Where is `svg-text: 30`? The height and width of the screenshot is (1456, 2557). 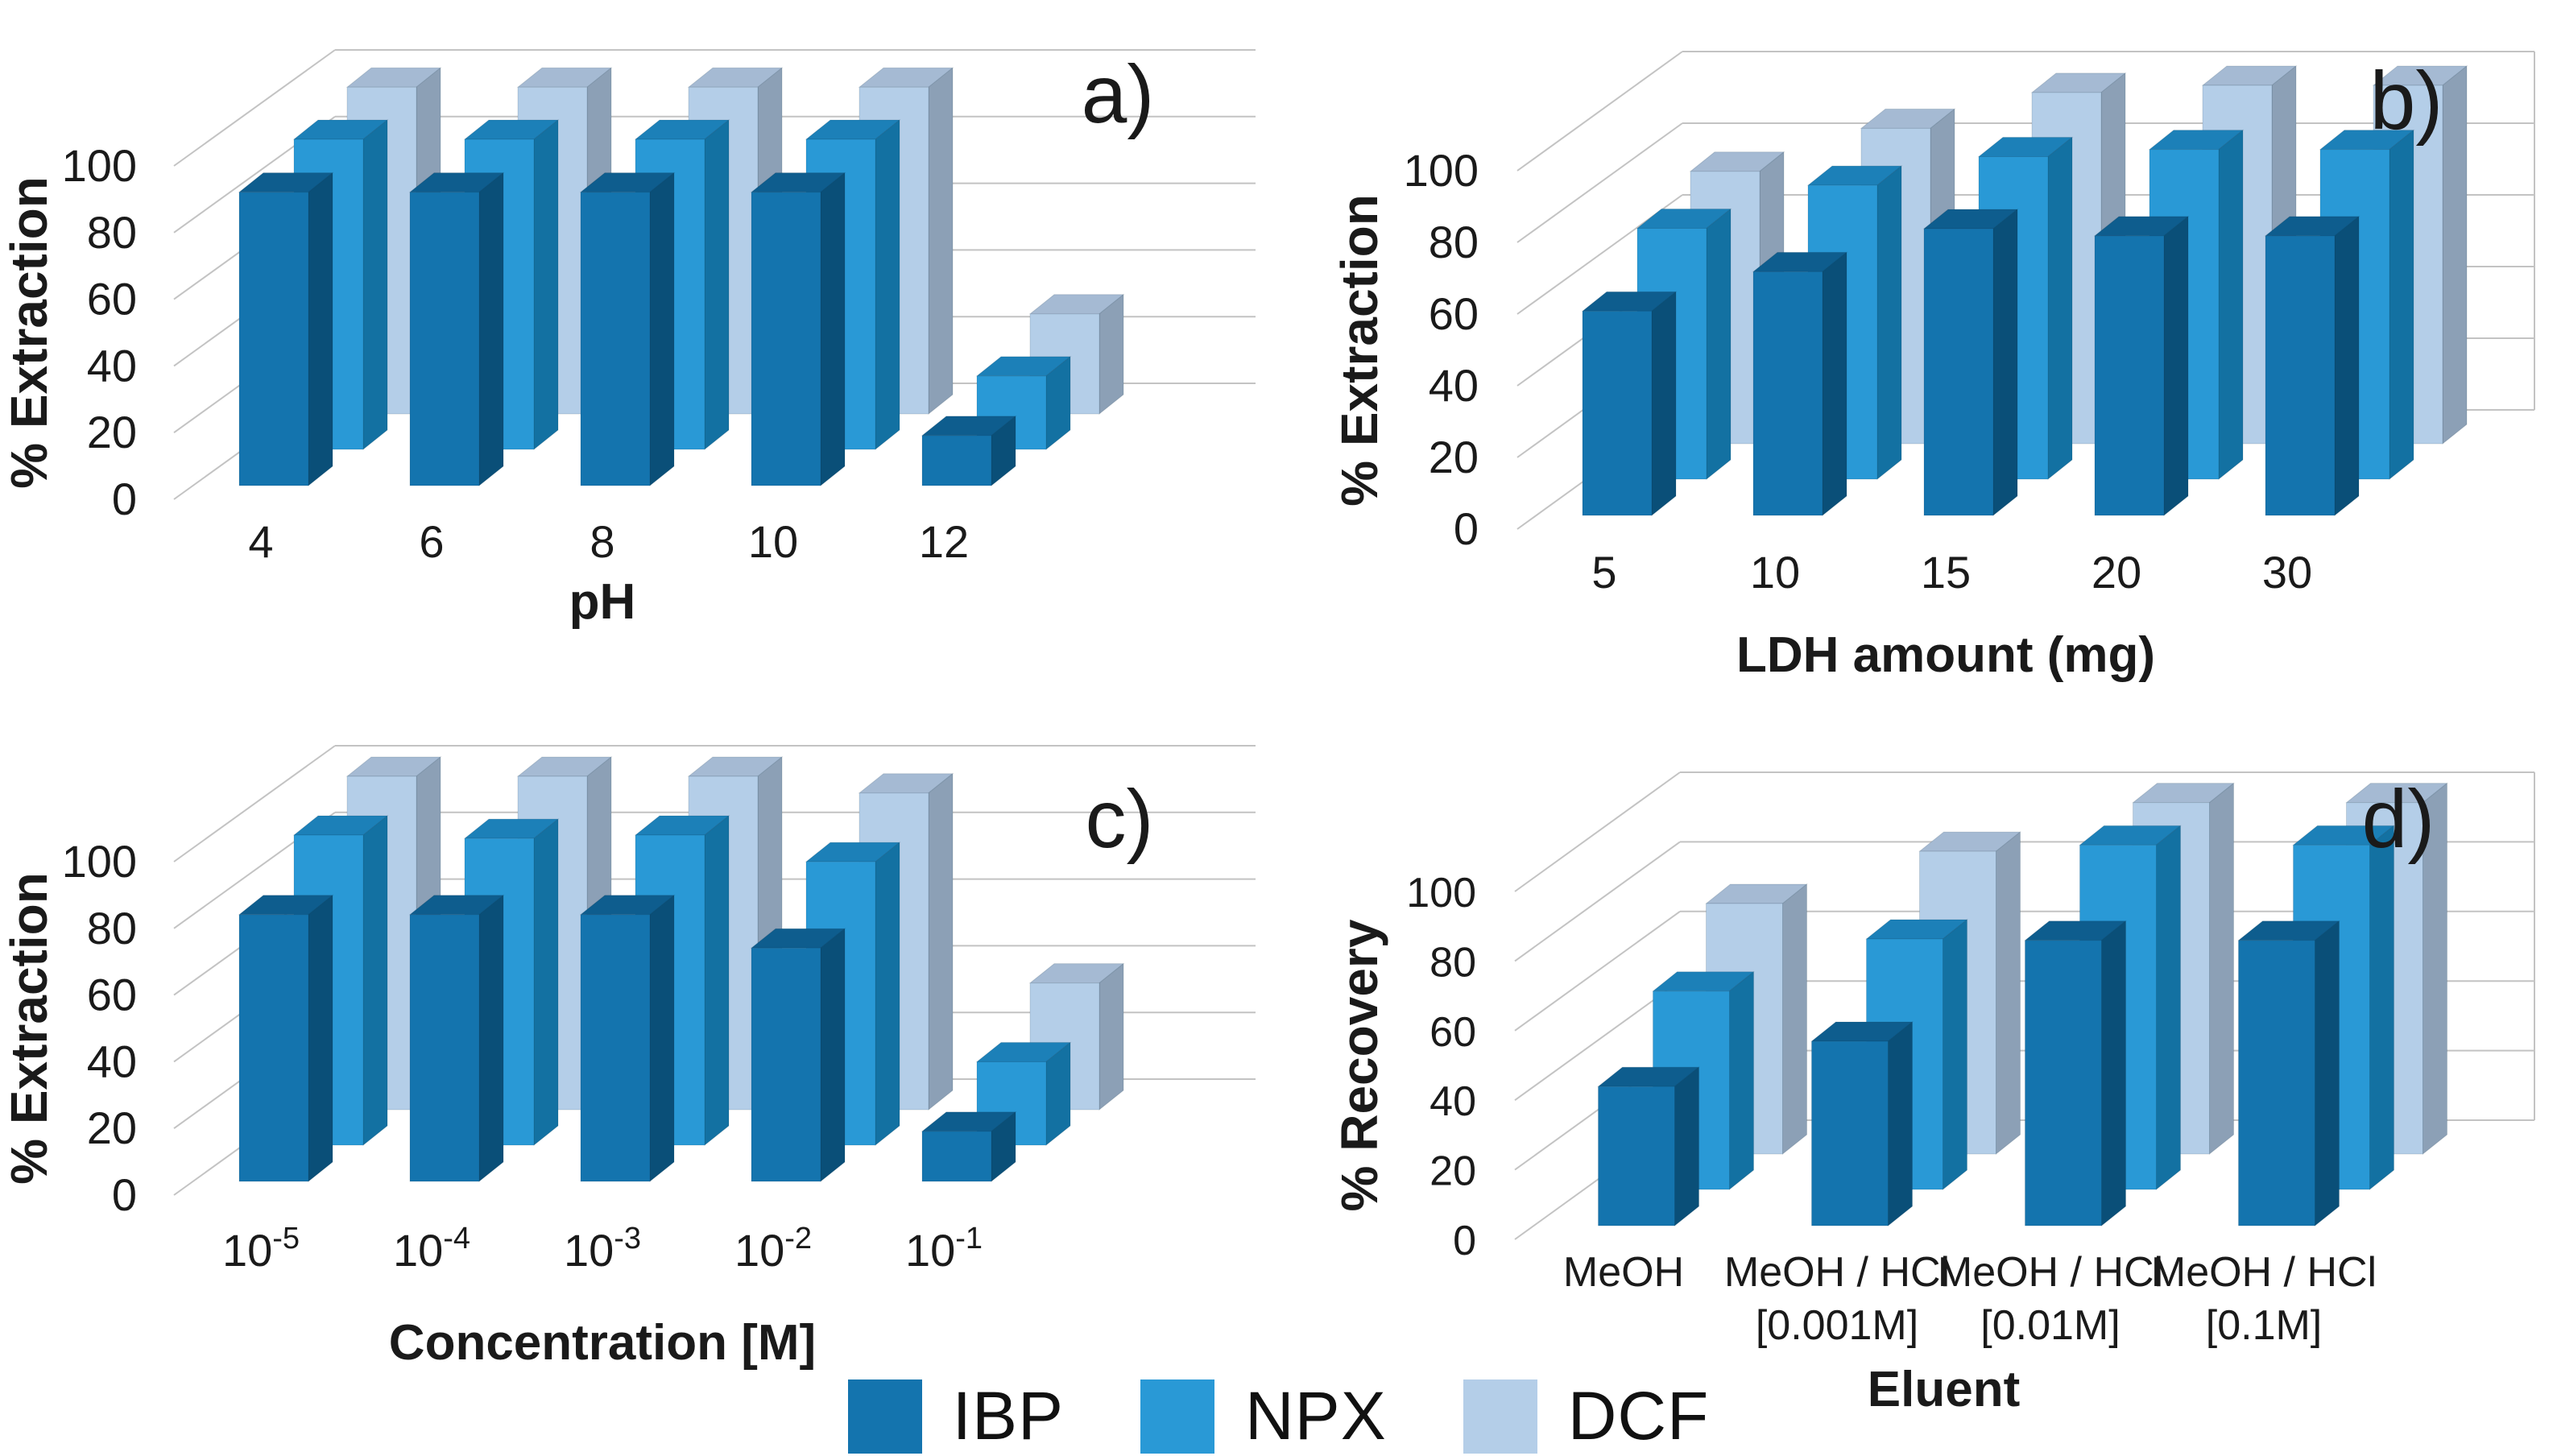 svg-text: 30 is located at coordinates (2287, 572).